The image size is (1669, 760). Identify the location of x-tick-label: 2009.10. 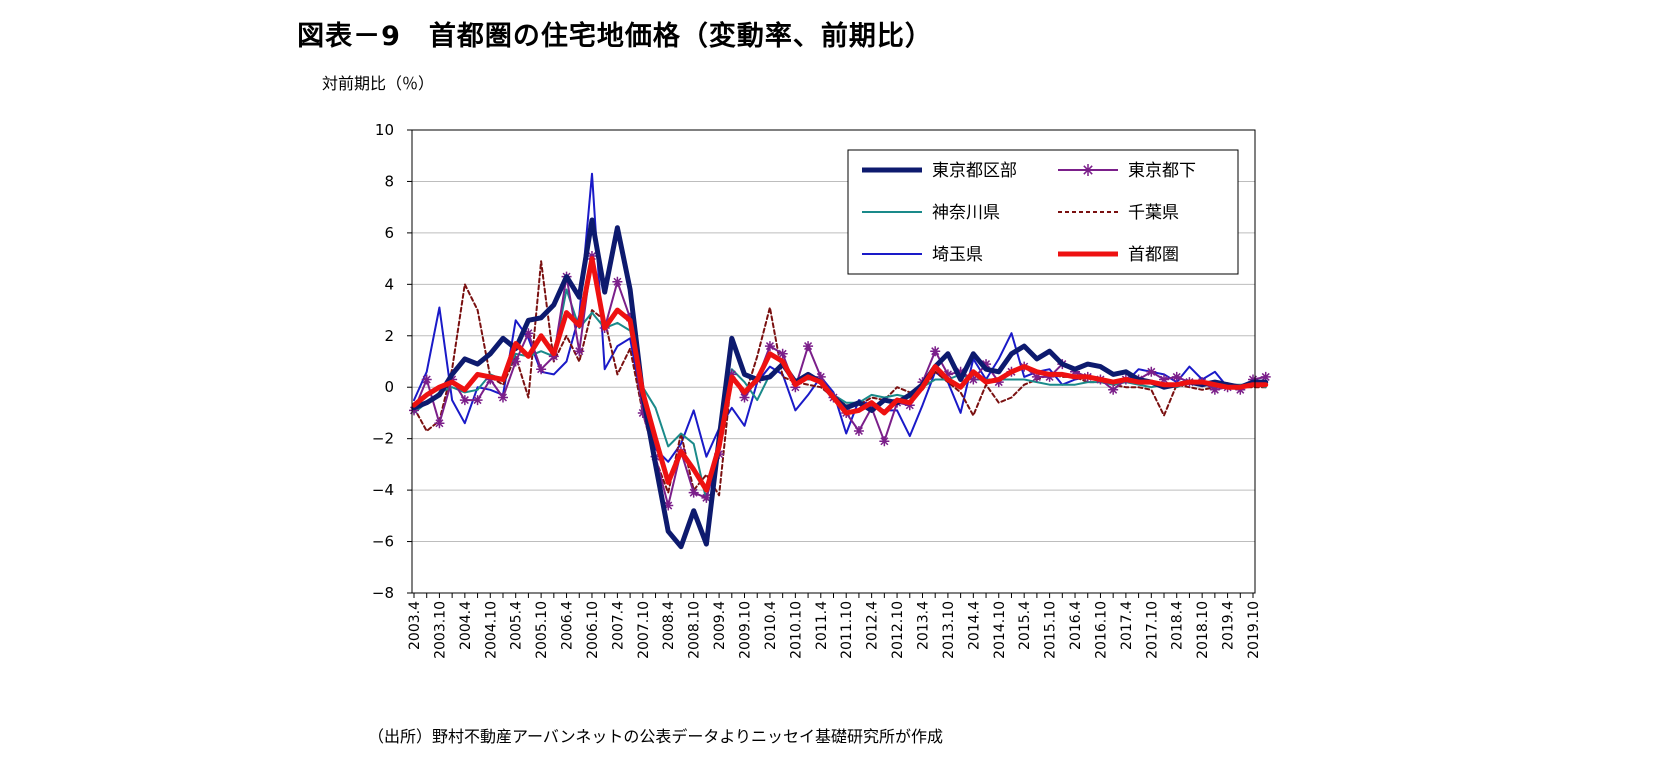
(746, 630).